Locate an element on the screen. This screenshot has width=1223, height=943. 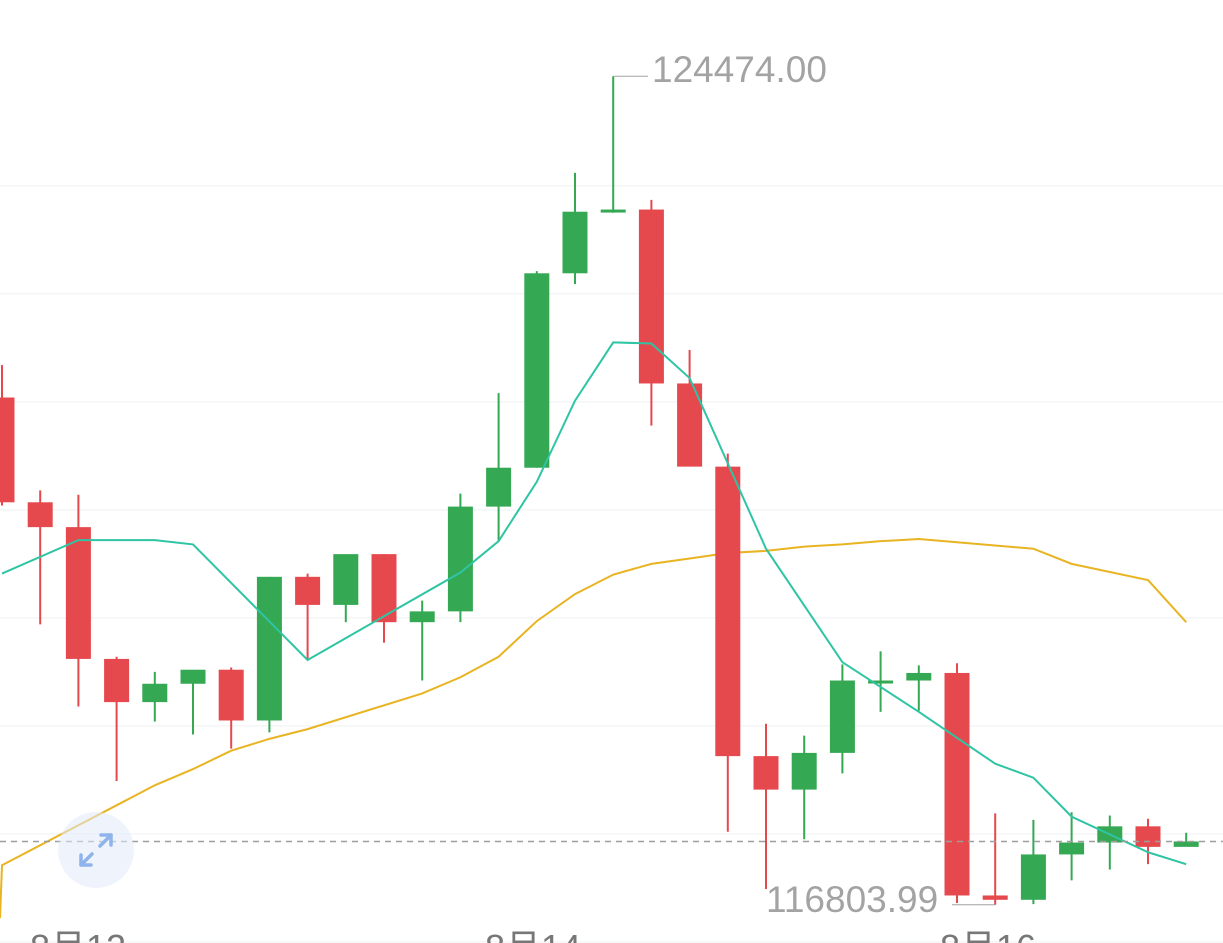
x-label-1: 8月12 is located at coordinates (78, 935).